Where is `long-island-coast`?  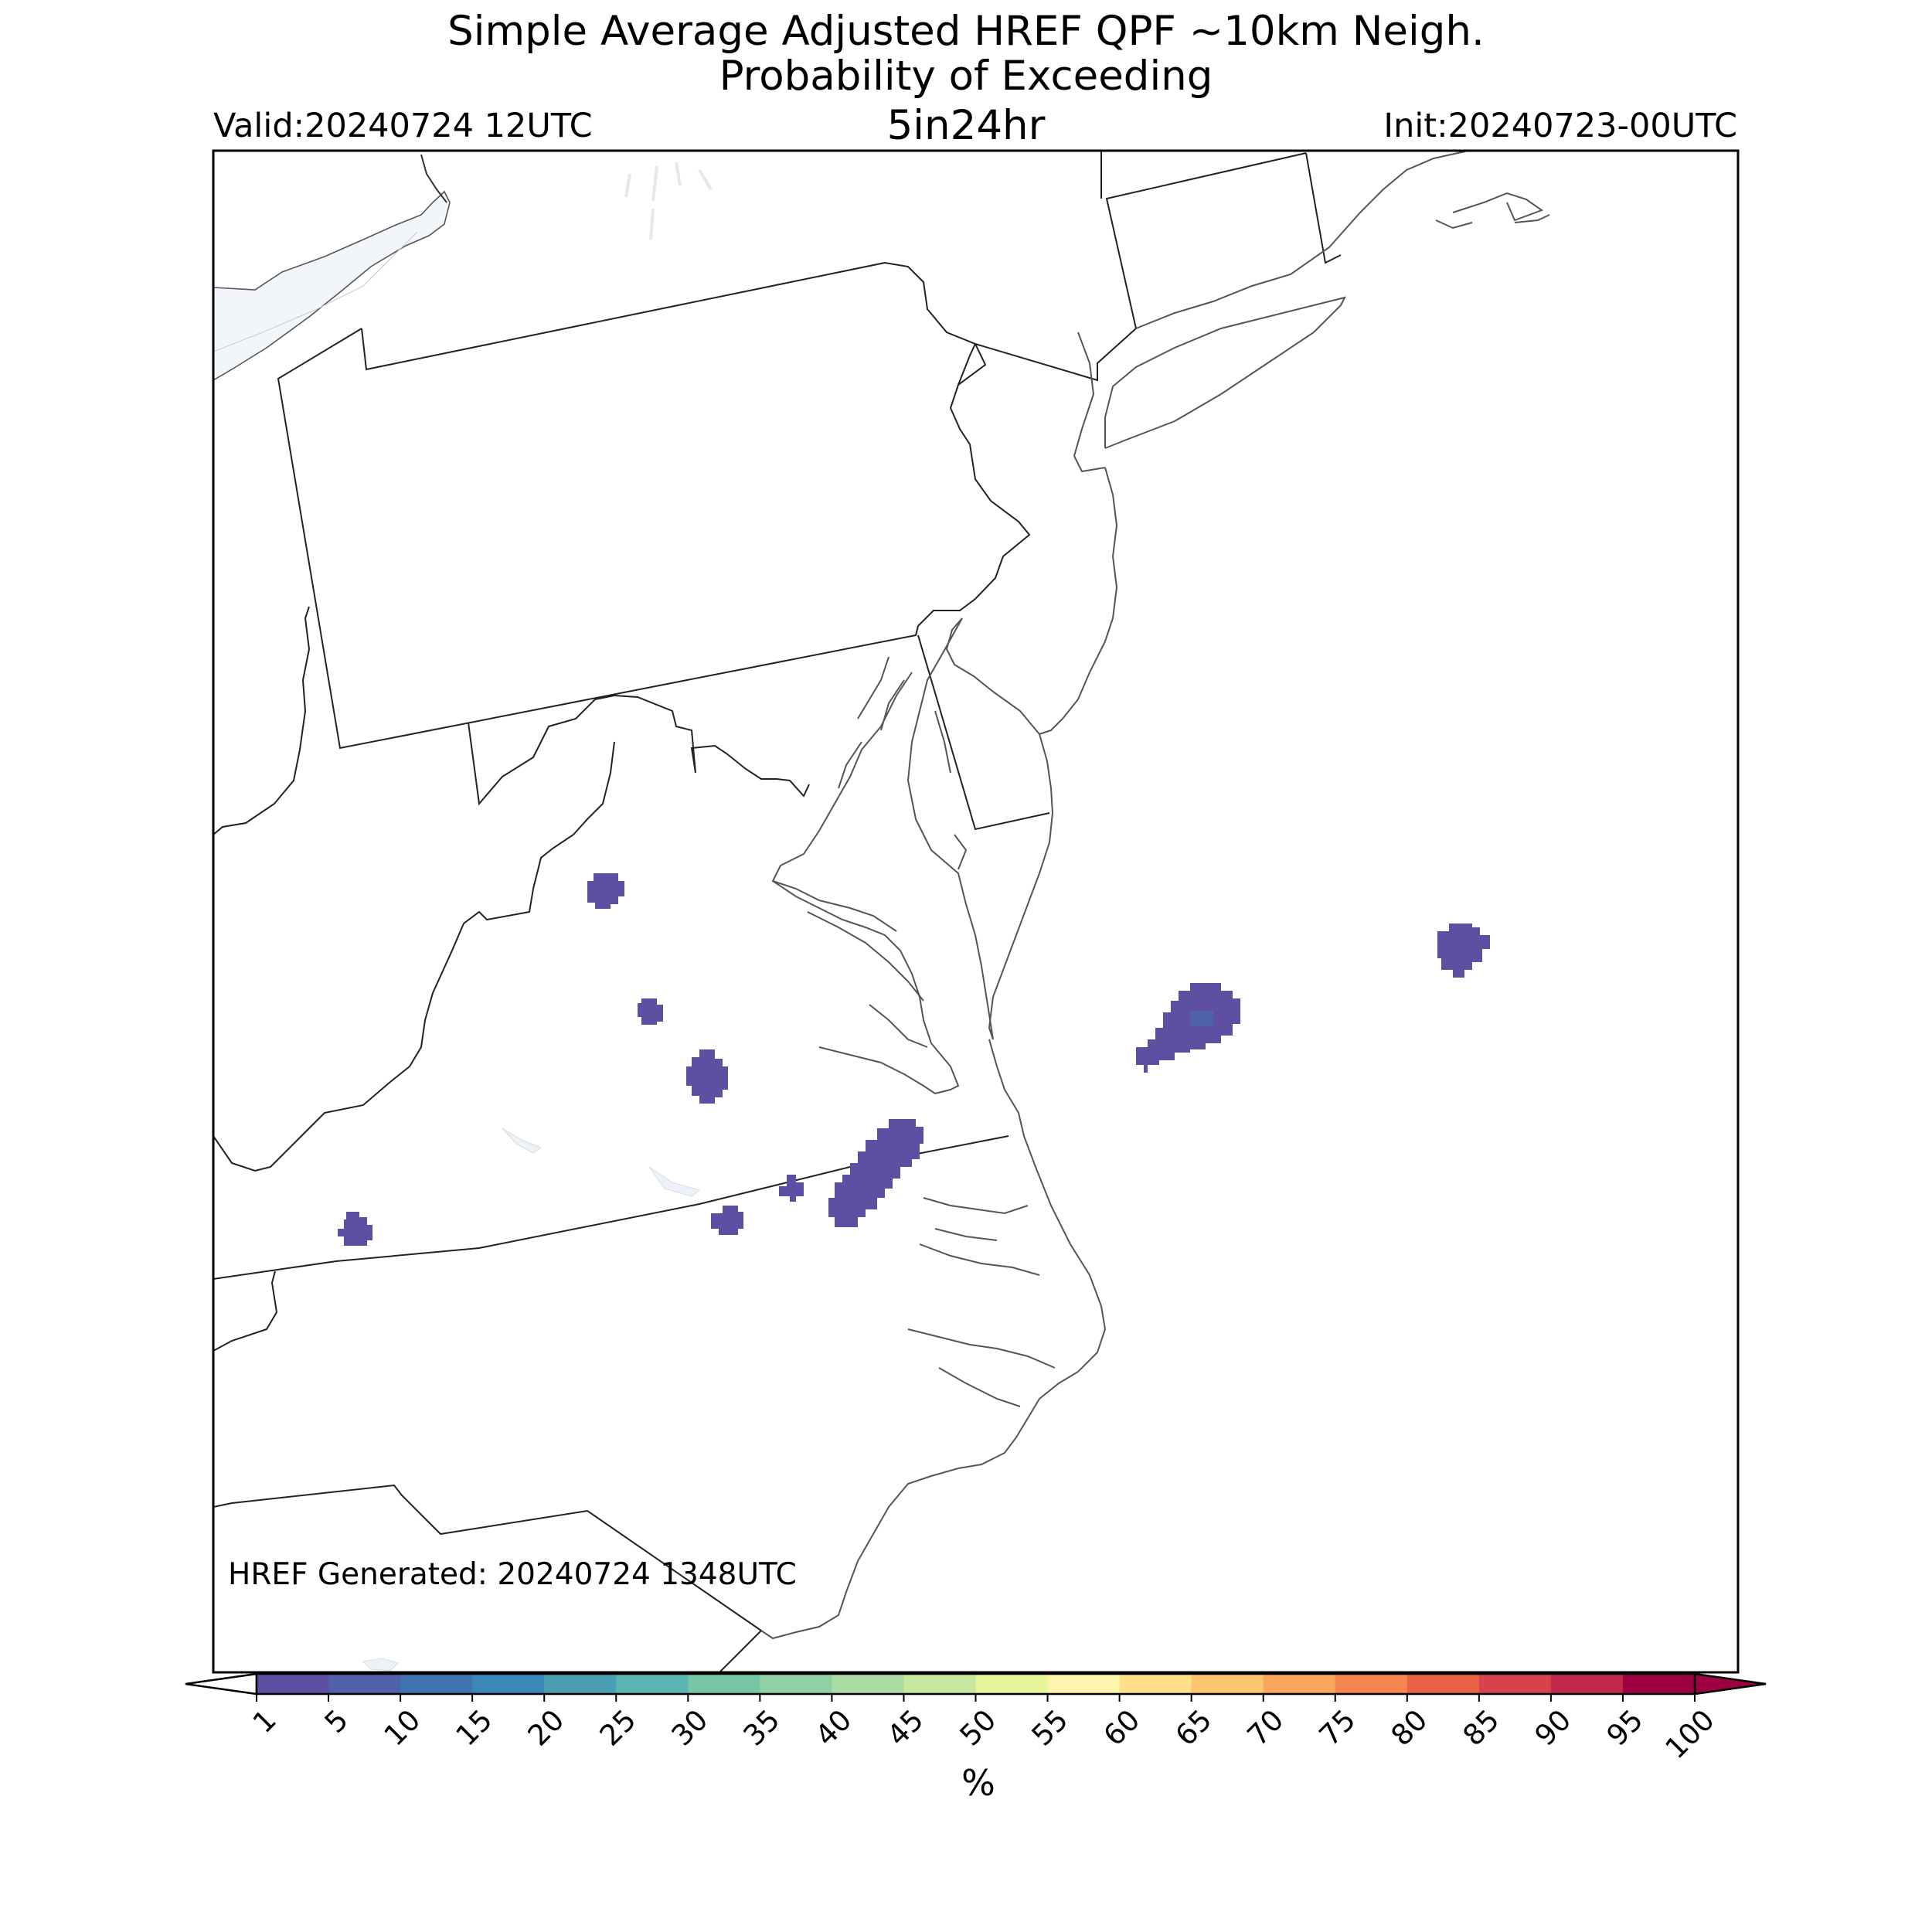
long-island-coast is located at coordinates (1225, 372).